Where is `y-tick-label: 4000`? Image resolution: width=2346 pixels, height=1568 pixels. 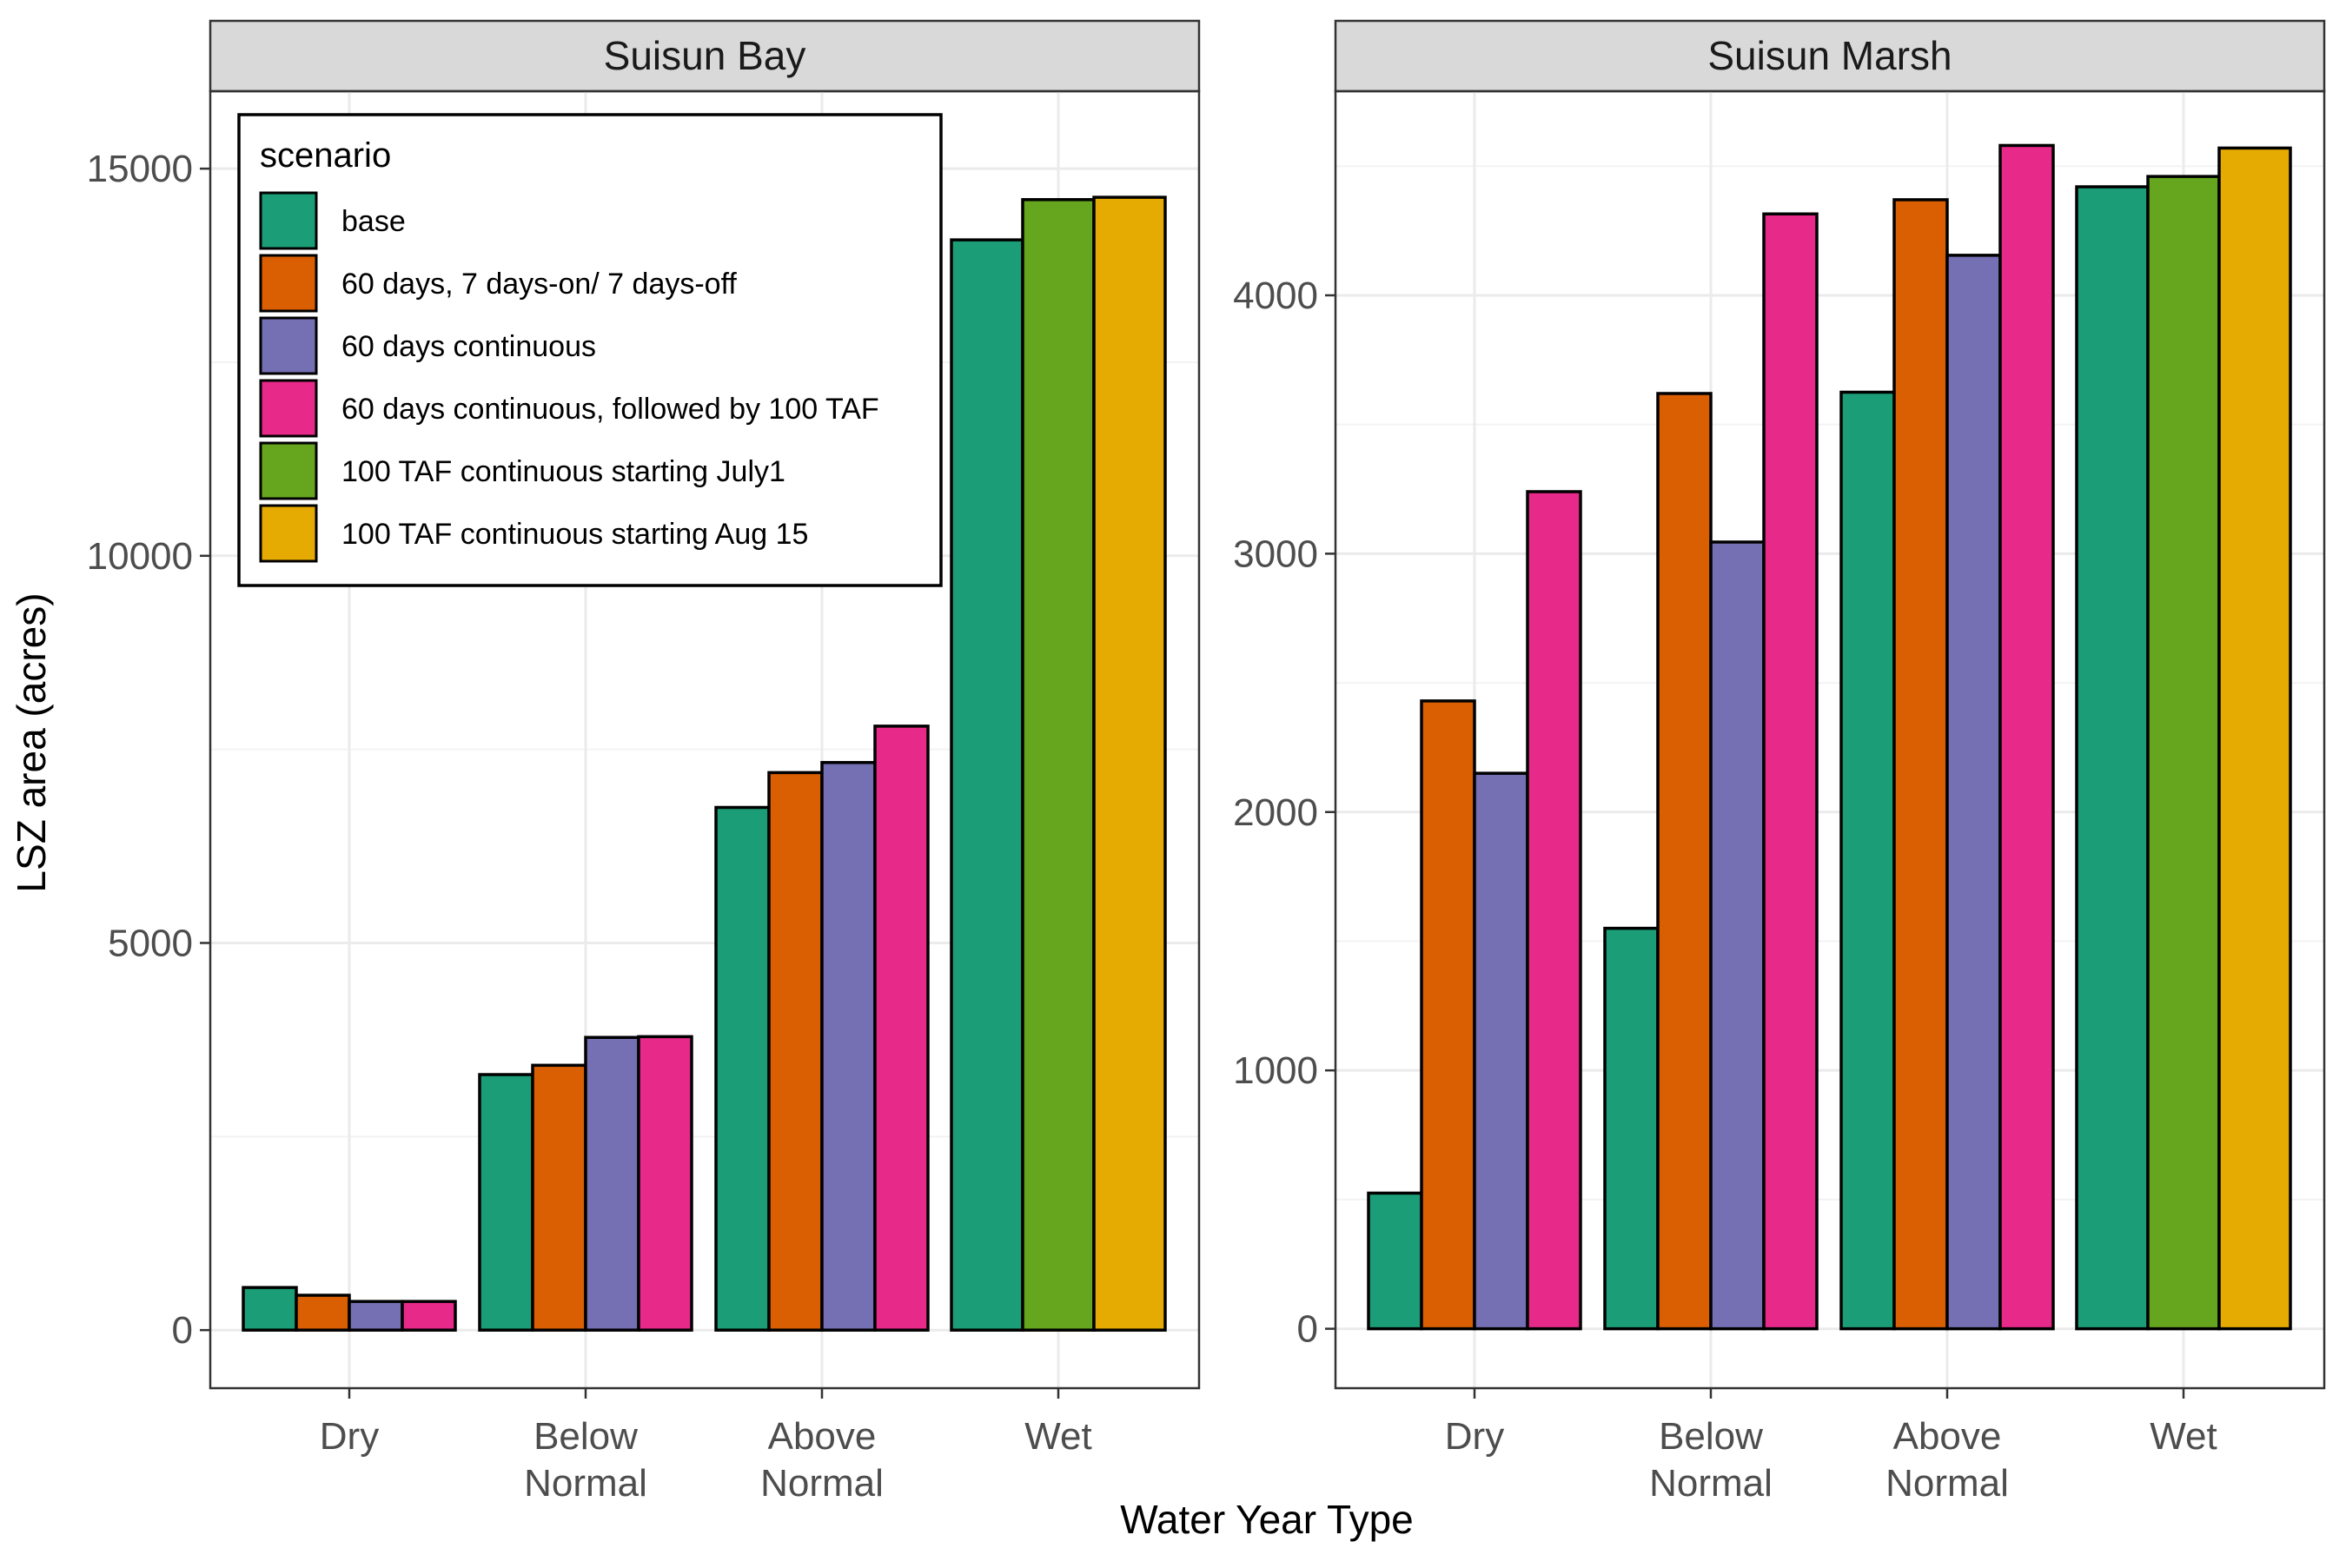
y-tick-label: 4000 is located at coordinates (1276, 296).